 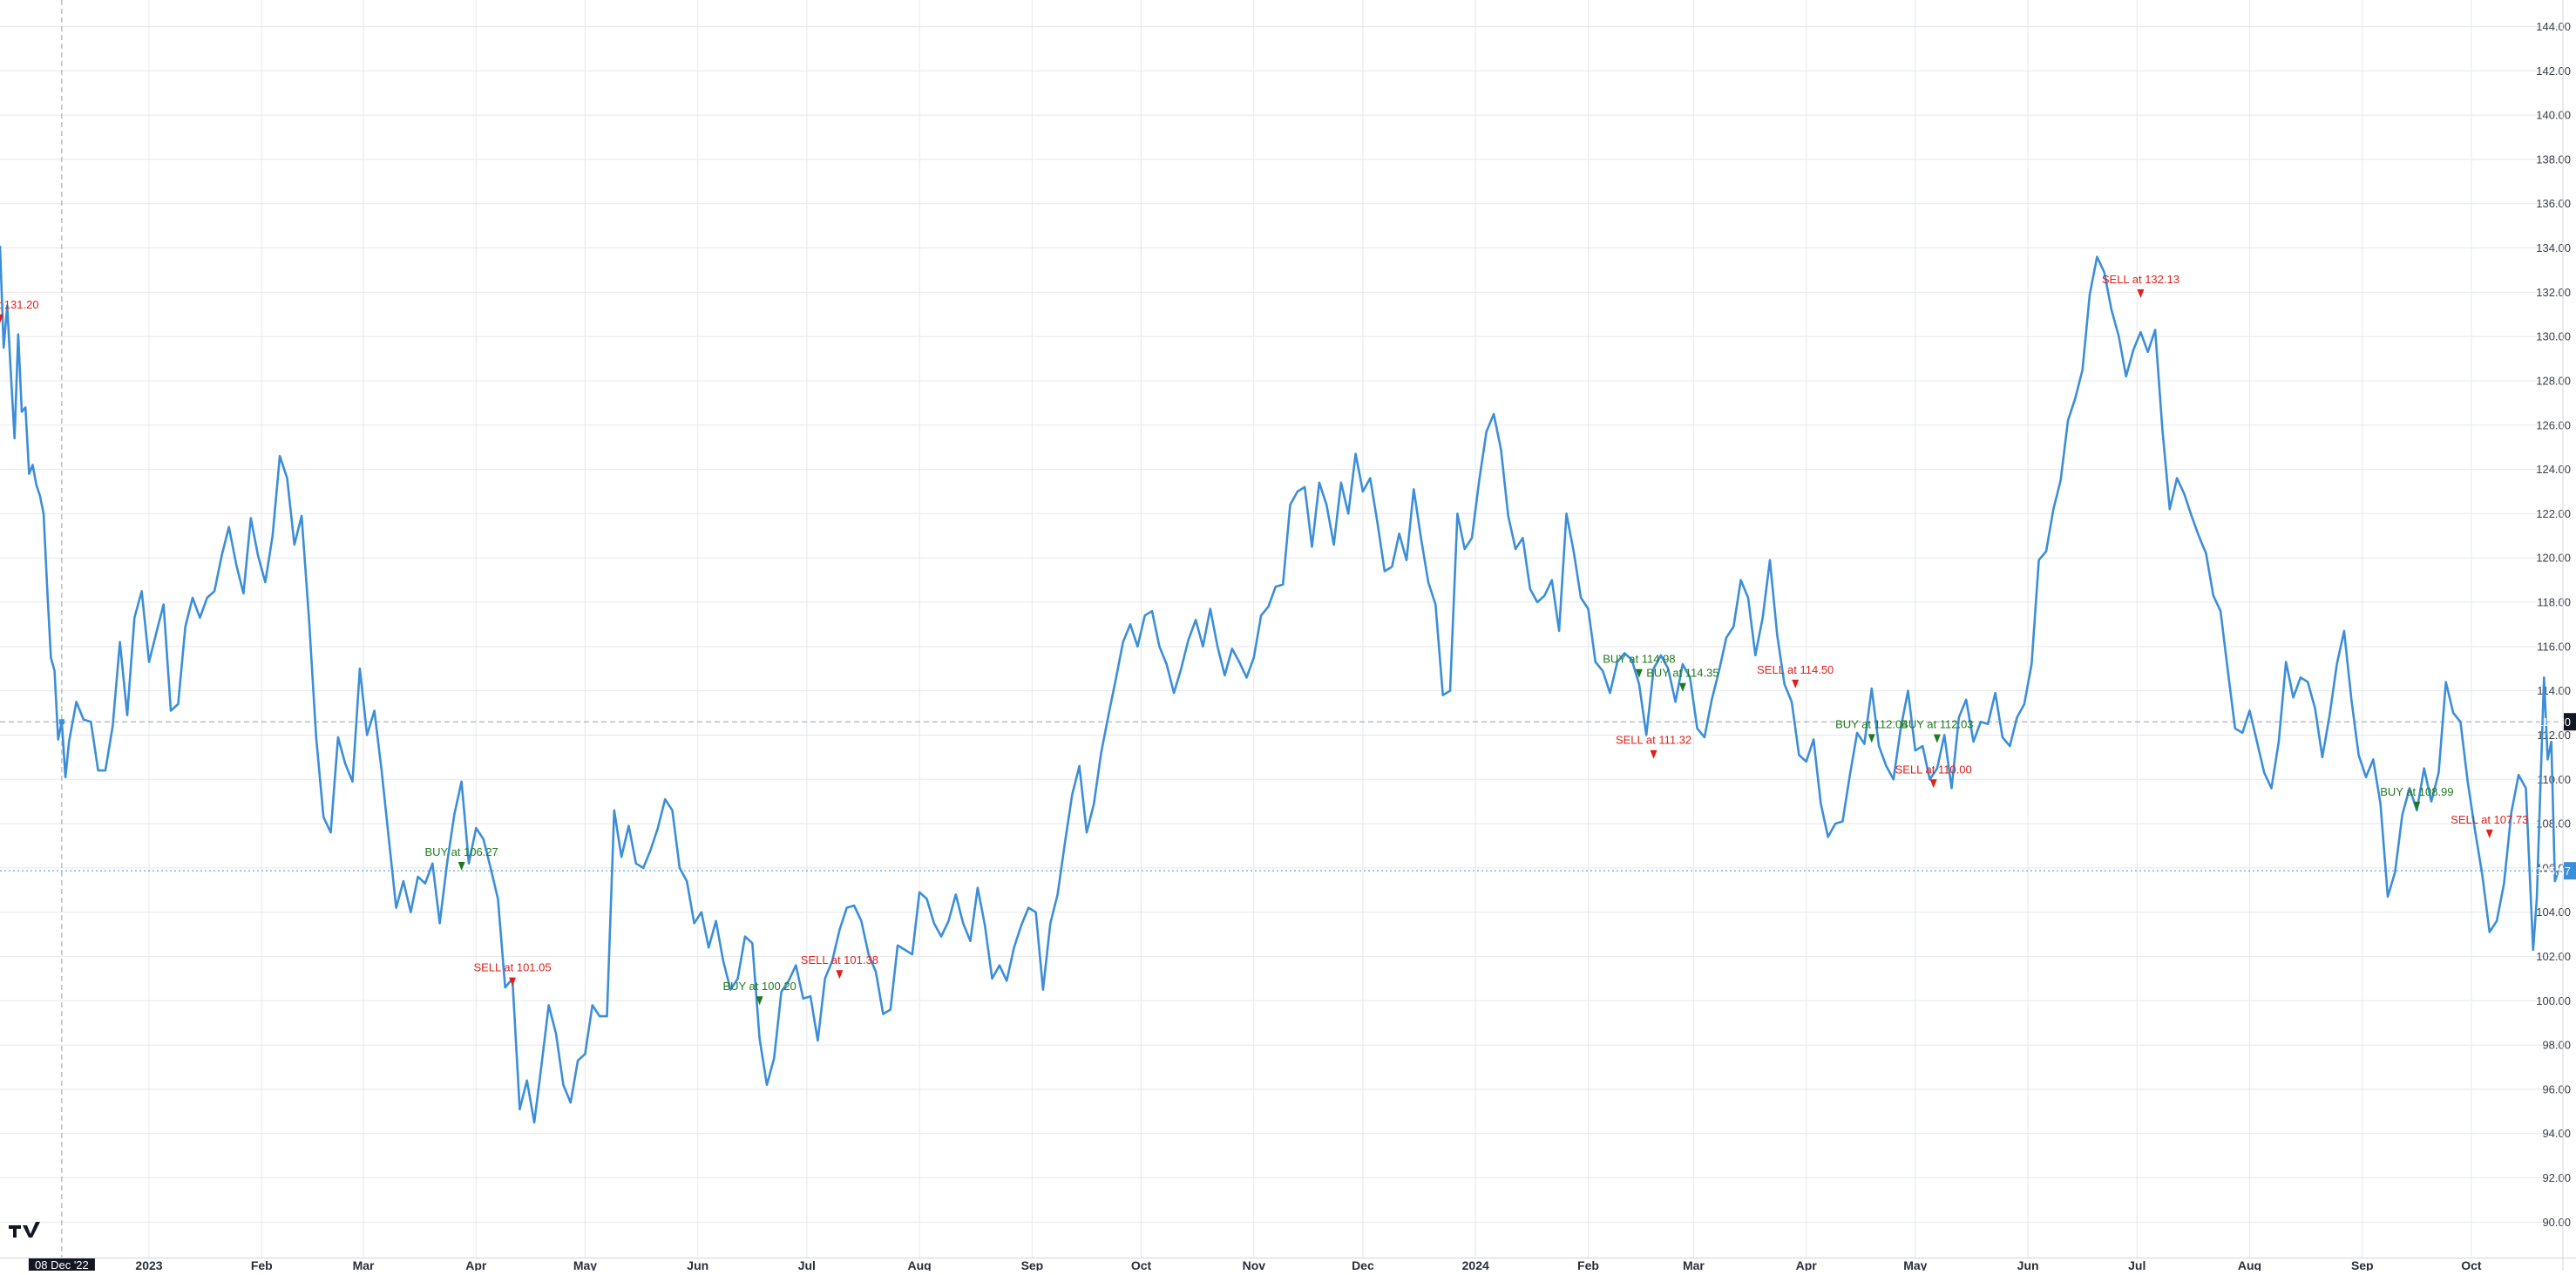 I want to click on buy-signal: BUY at 112.03, so click(x=1938, y=730).